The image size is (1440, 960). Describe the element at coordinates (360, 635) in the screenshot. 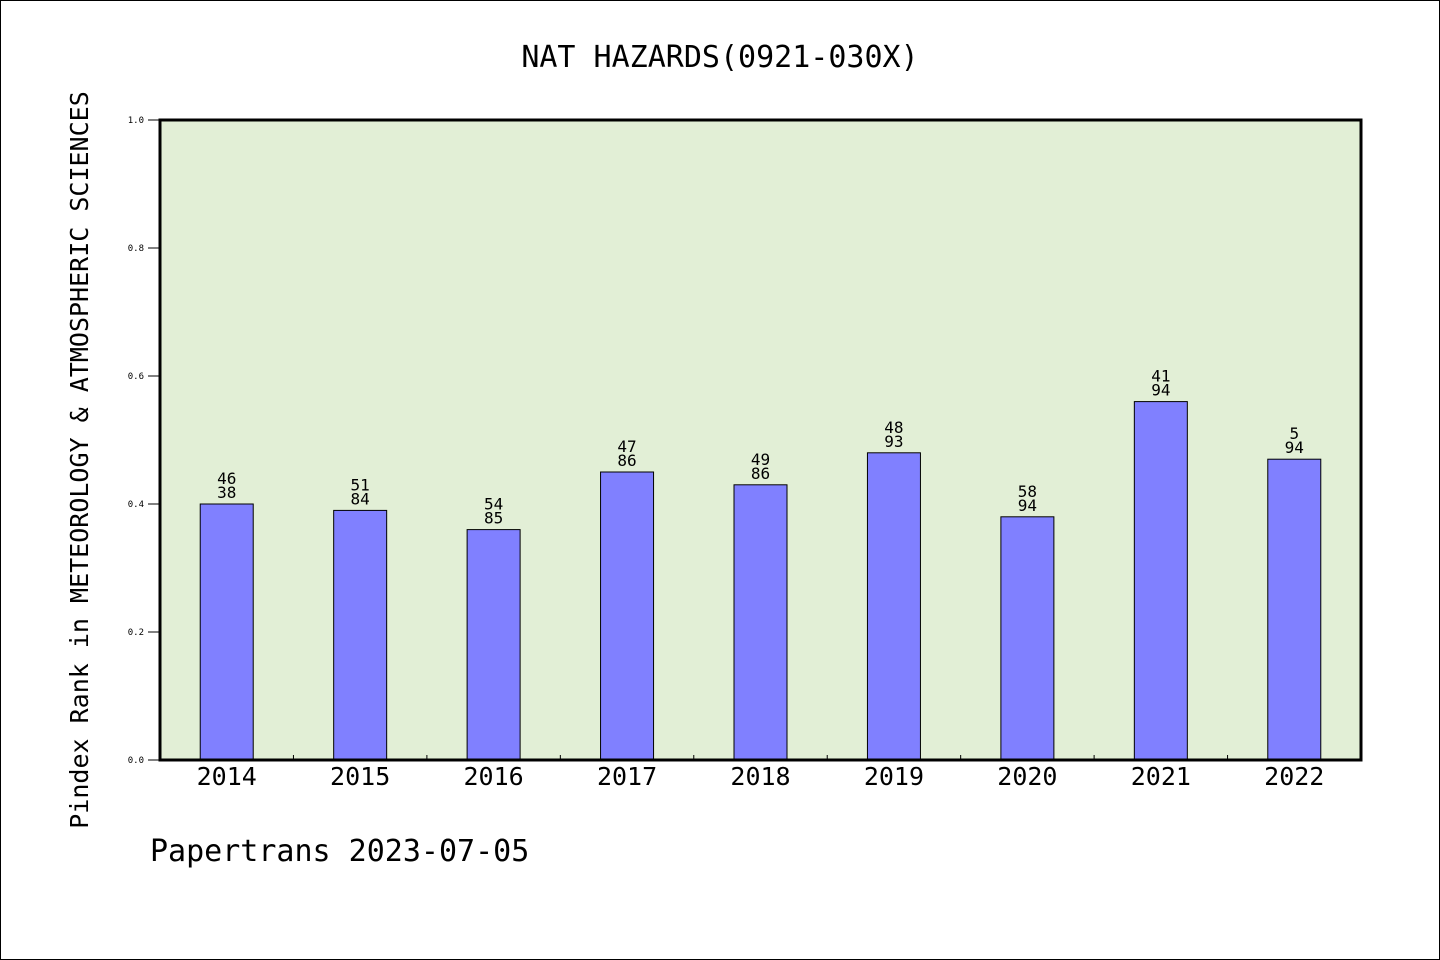

I see `bar-2015` at that location.